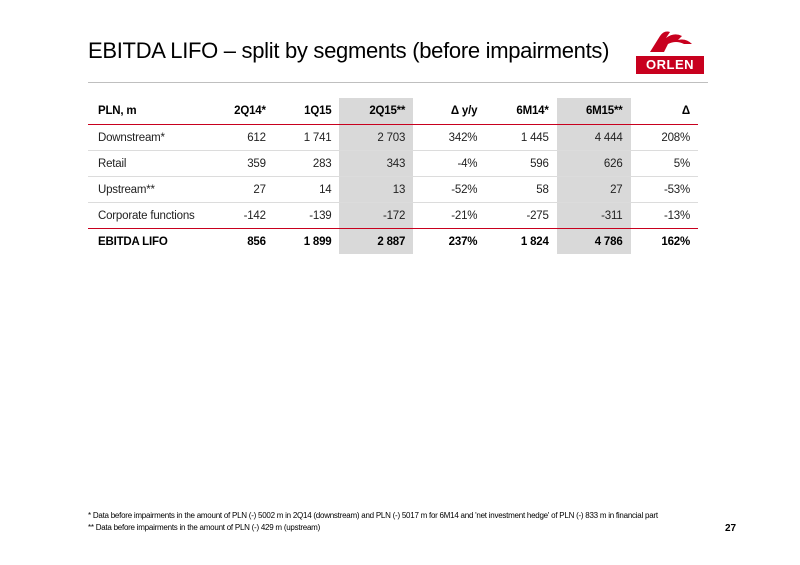  Describe the element at coordinates (449, 215) in the screenshot. I see `cell-value: -21%` at that location.